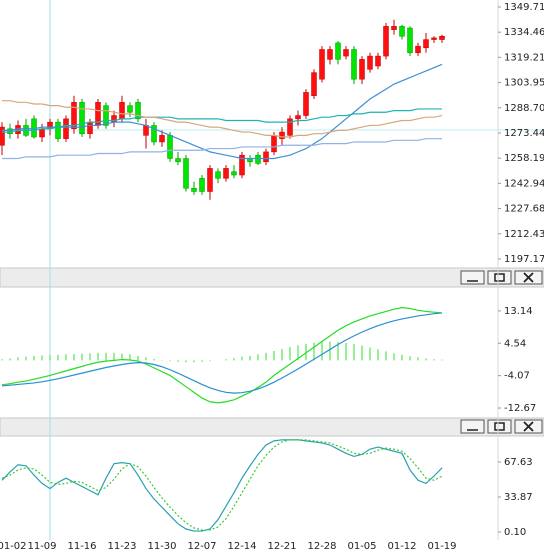 This screenshot has width=544, height=552. I want to click on x-tick-label: 11-30, so click(161, 546).